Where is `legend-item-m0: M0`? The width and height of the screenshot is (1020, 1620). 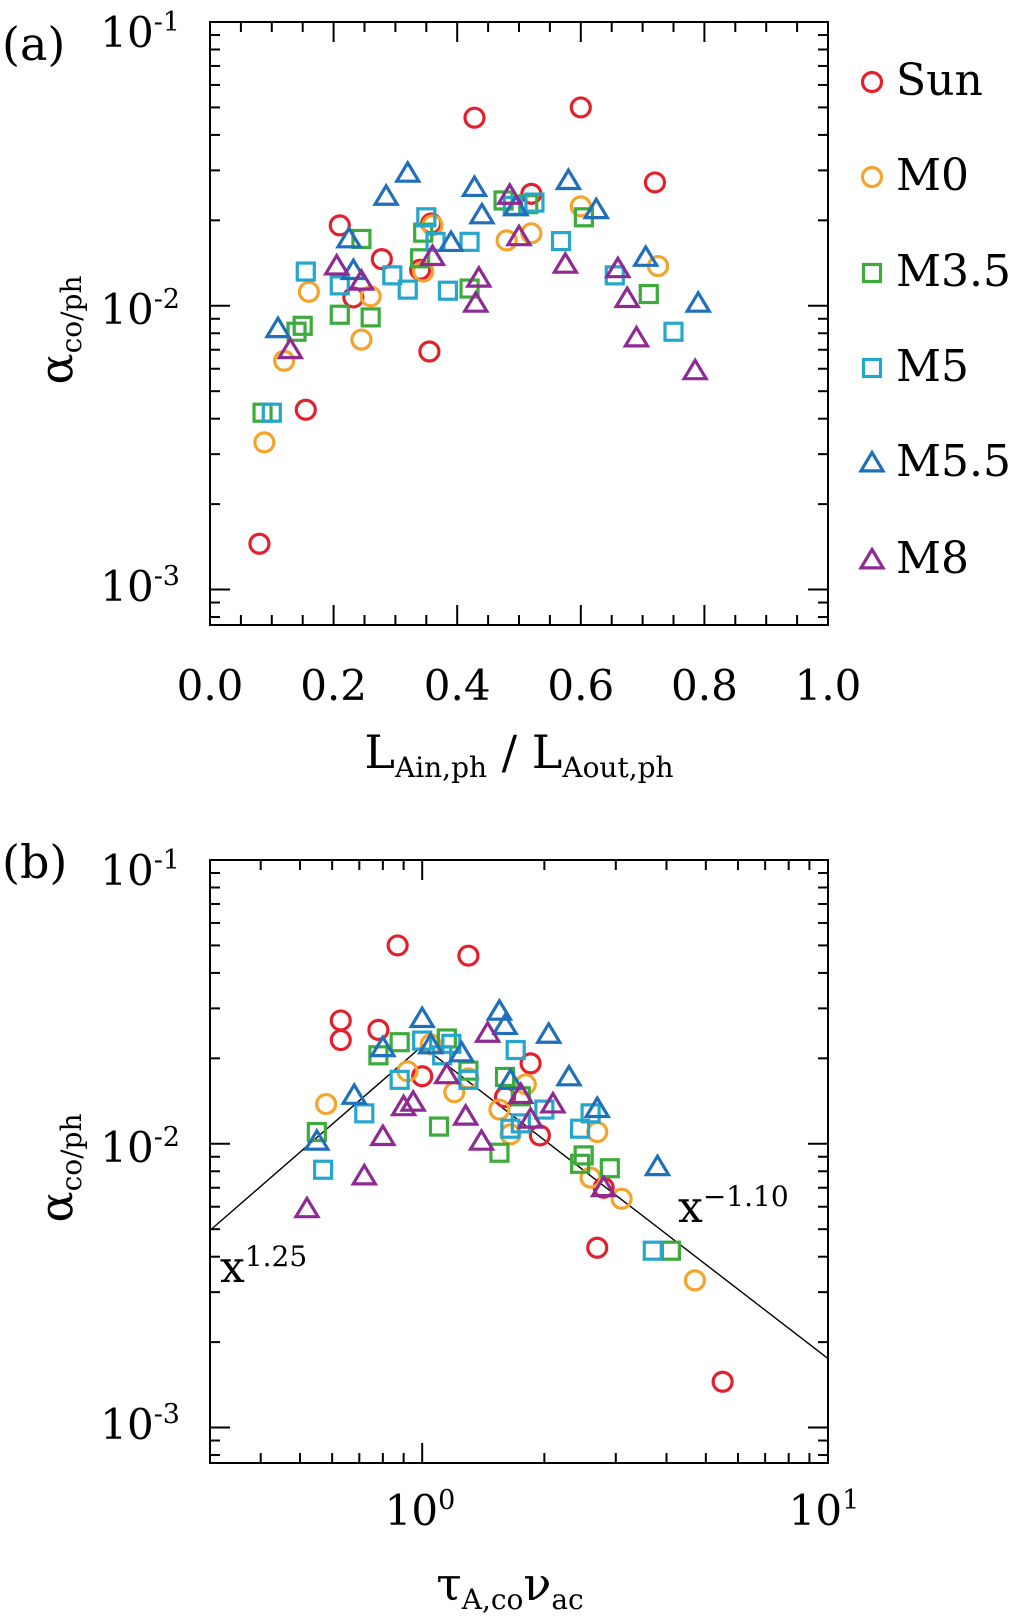
legend-item-m0: M0 is located at coordinates (914, 175).